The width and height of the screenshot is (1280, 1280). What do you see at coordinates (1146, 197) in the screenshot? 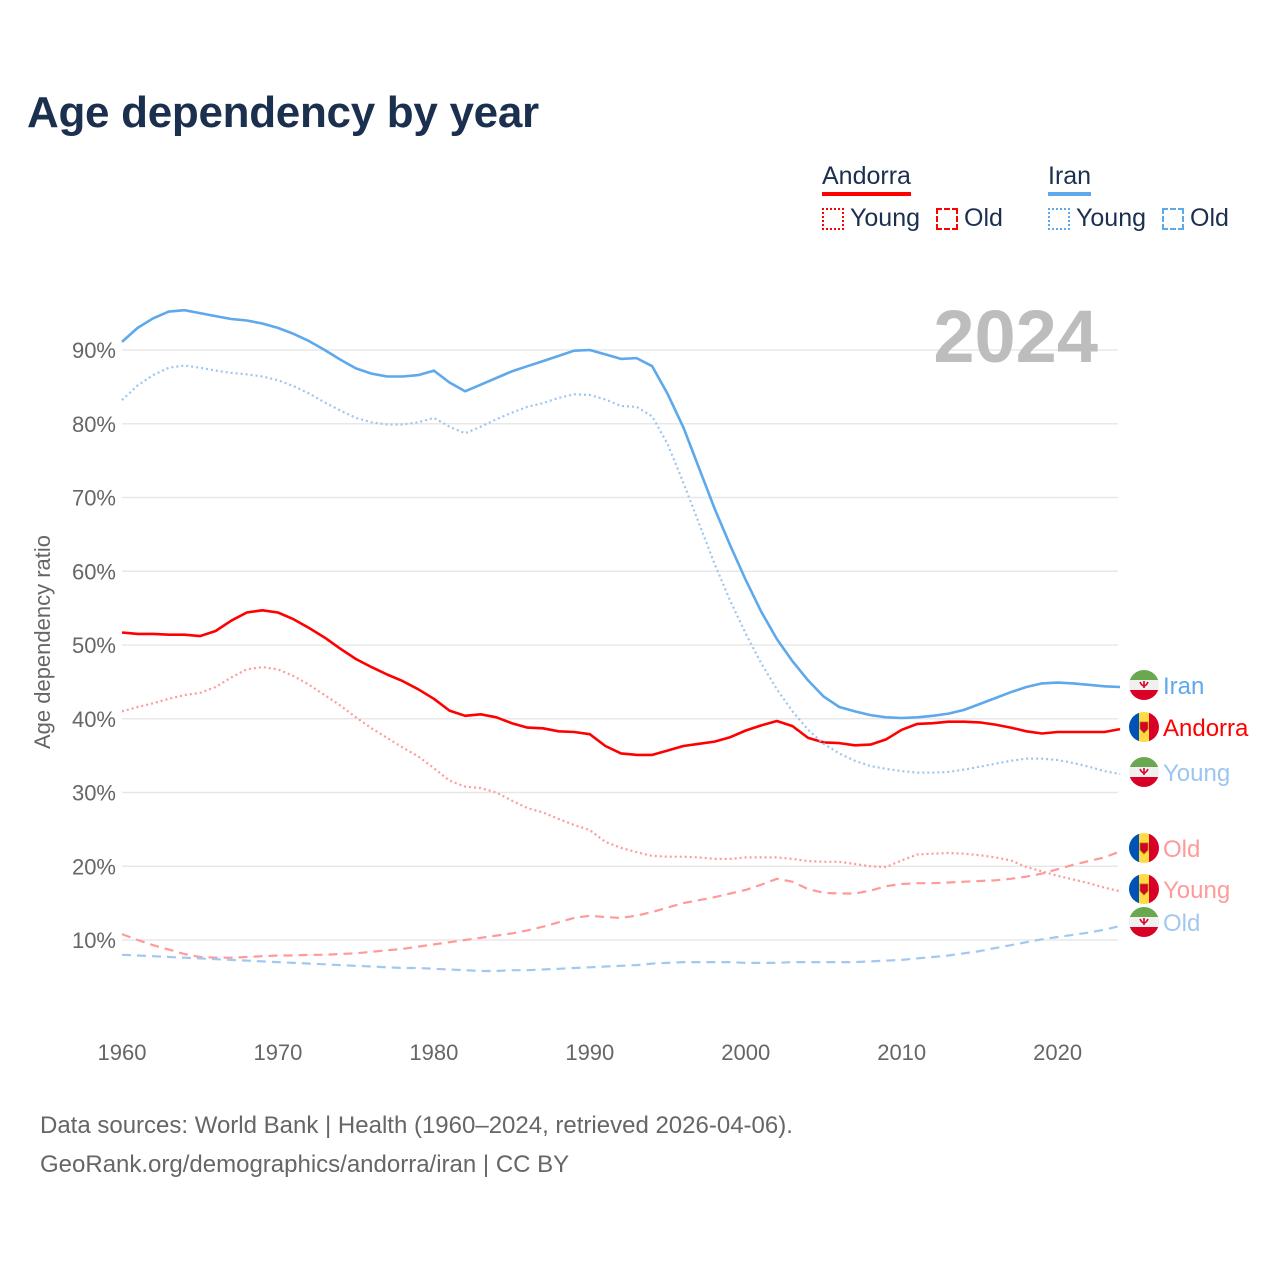
I see `legend-group-iran: Iran Young Old` at bounding box center [1146, 197].